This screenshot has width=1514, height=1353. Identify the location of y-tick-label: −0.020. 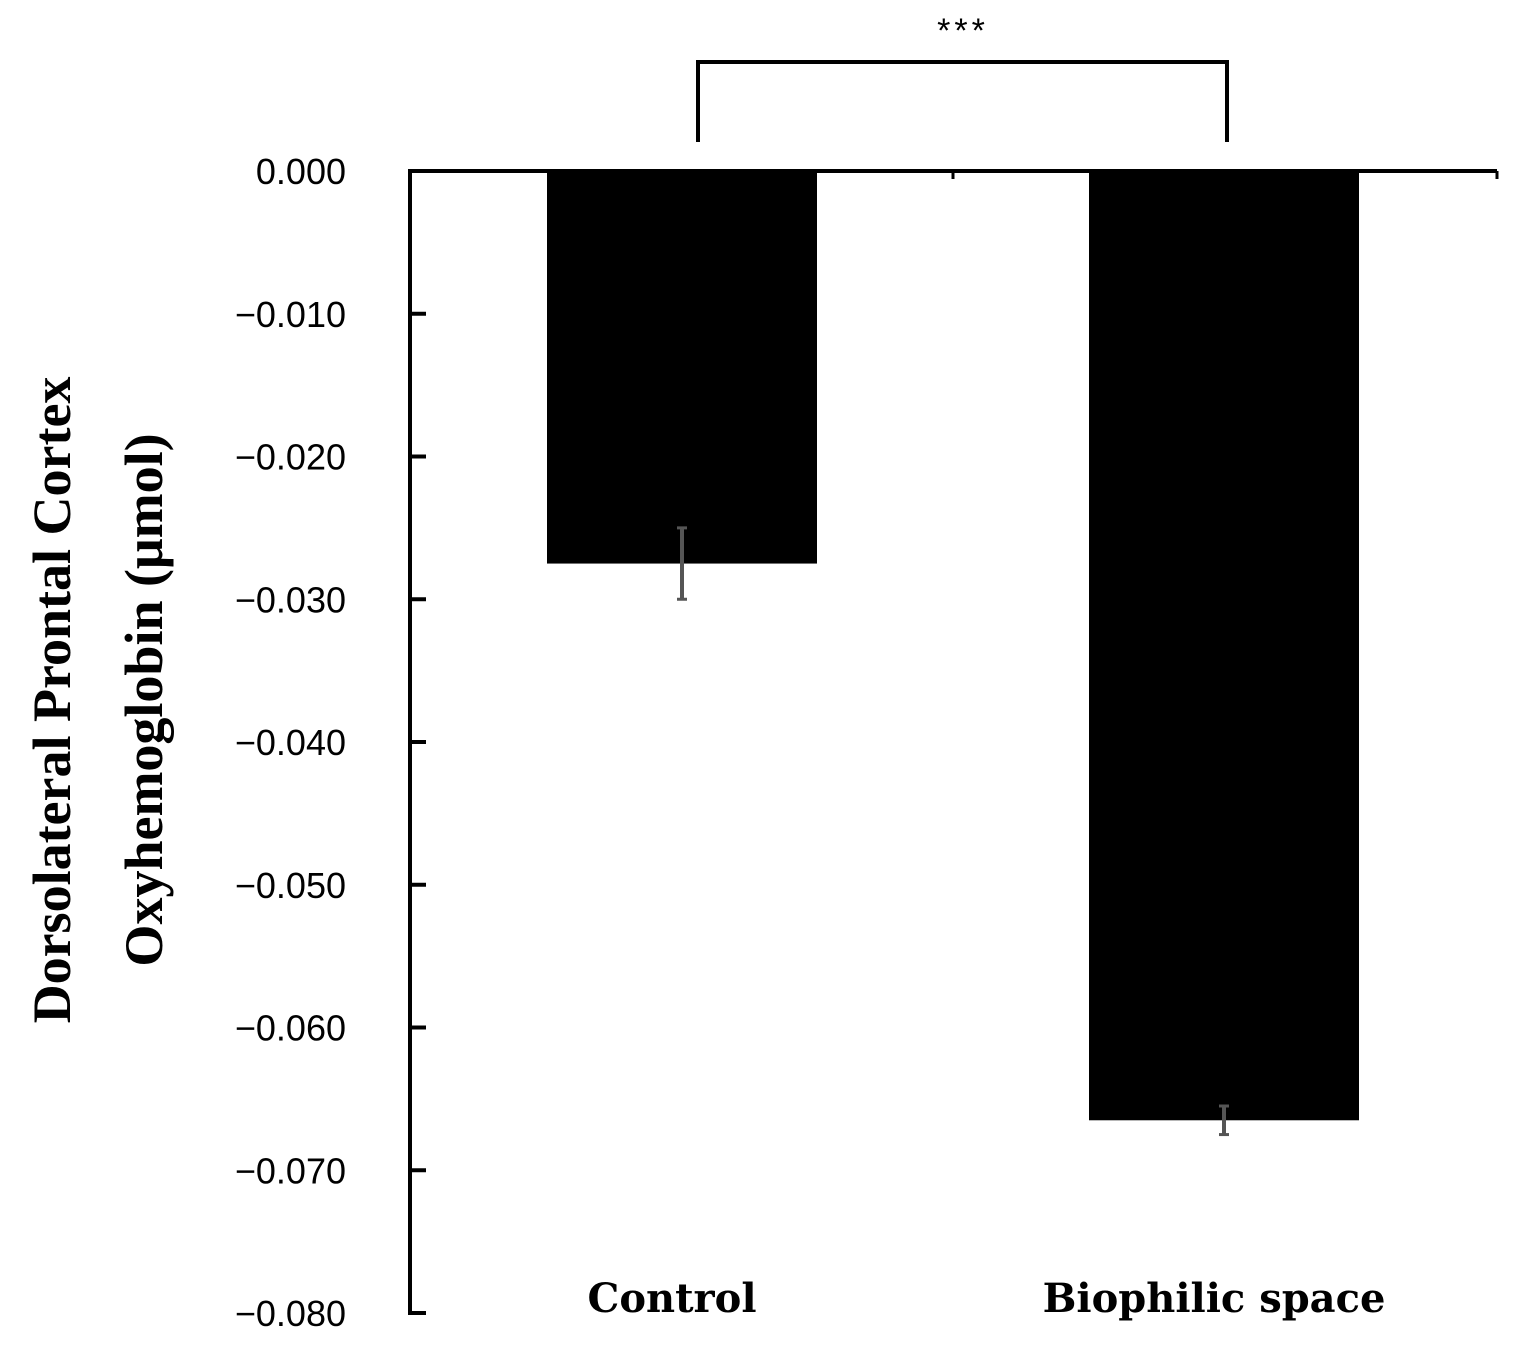
(290, 457).